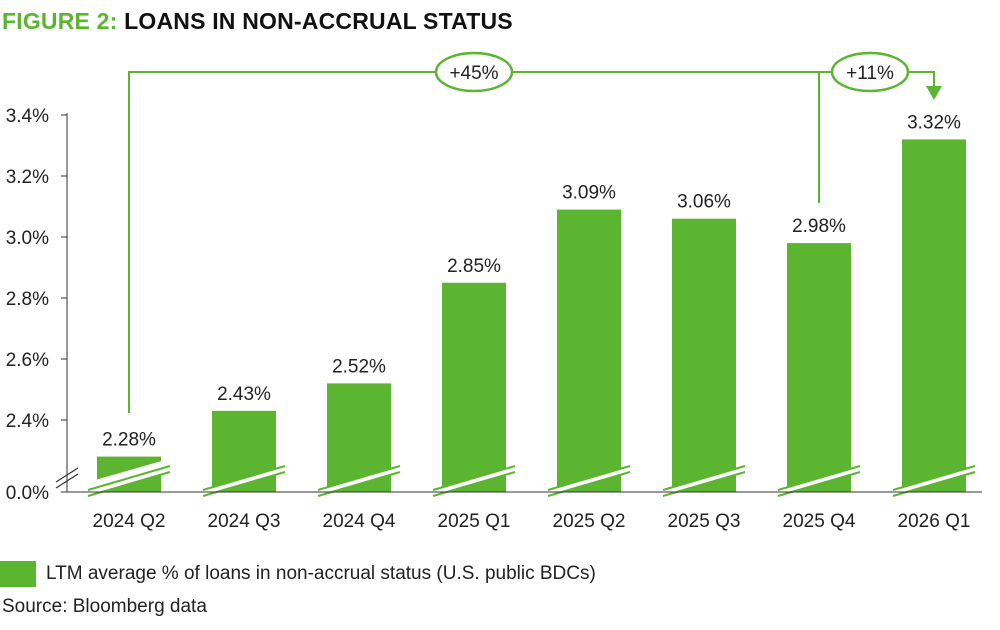 This screenshot has width=1000, height=630. I want to click on annotation-label: +45%, so click(473, 73).